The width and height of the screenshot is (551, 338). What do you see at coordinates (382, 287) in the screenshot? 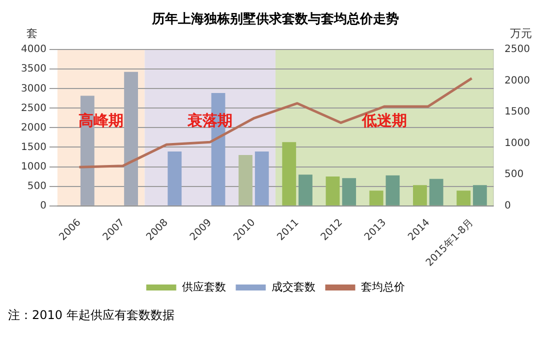
I see `legend-label: 套均总价` at bounding box center [382, 287].